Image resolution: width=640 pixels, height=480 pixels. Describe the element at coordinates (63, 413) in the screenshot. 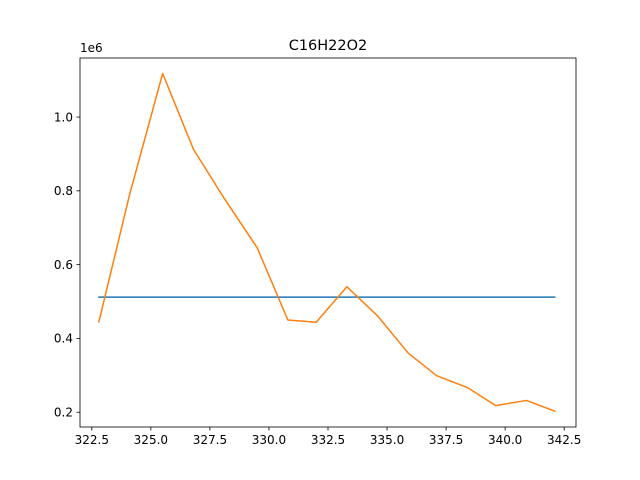

I see `y-tick-label: 0.2` at that location.